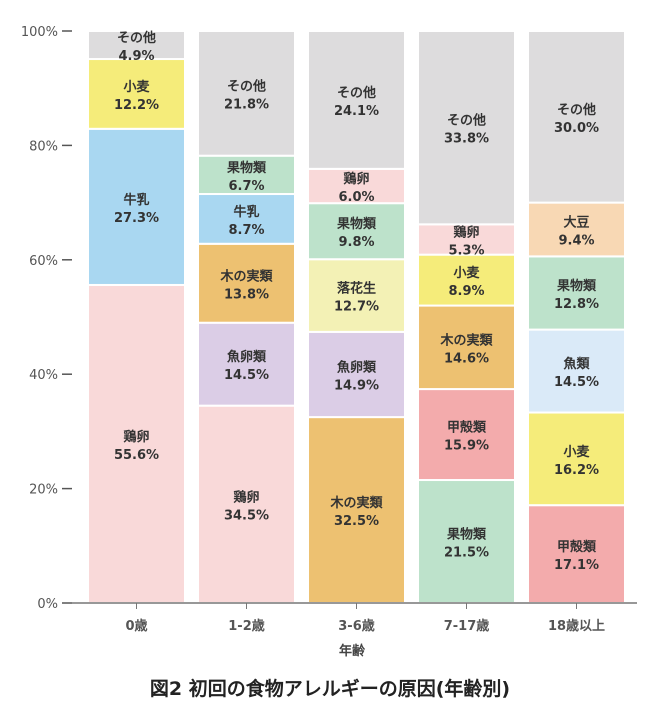 The image size is (660, 721). I want to click on y-tick-label: 20%, so click(43, 490).